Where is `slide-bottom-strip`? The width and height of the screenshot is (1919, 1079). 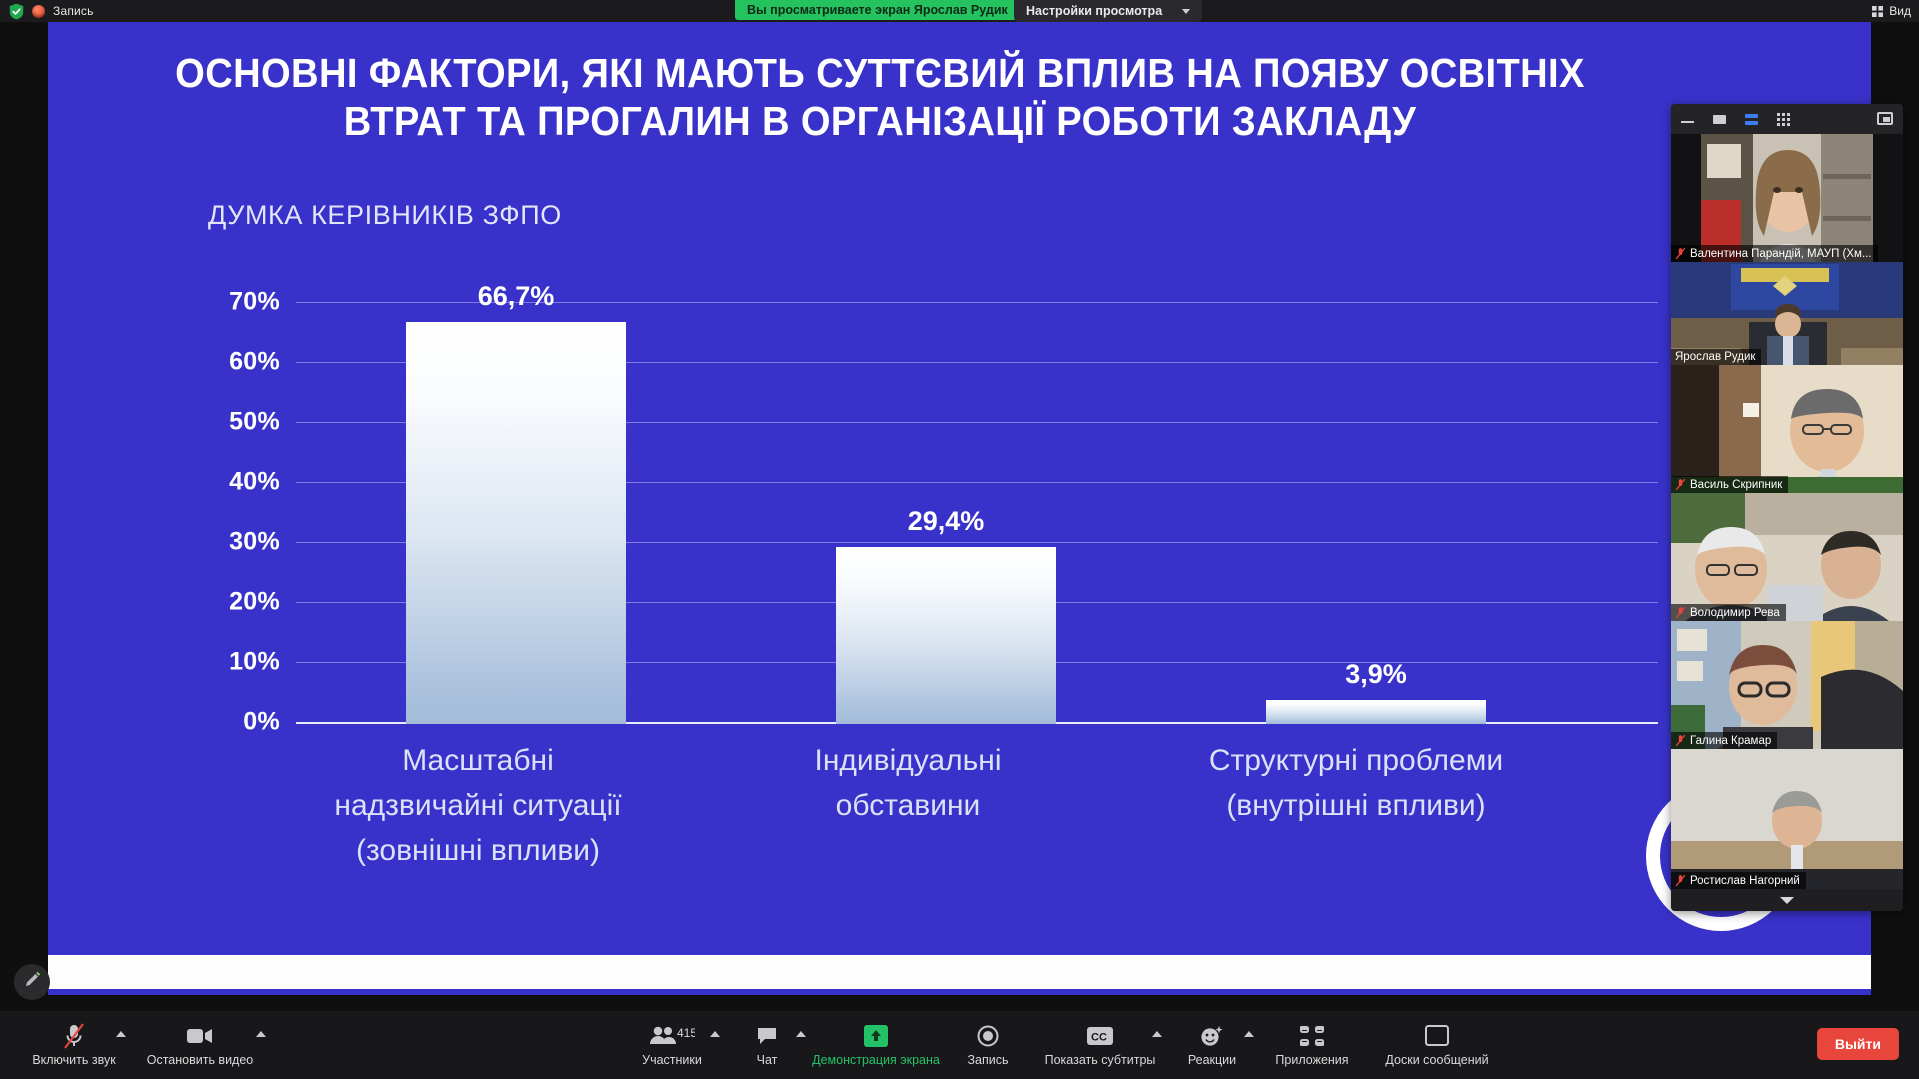 slide-bottom-strip is located at coordinates (959, 972).